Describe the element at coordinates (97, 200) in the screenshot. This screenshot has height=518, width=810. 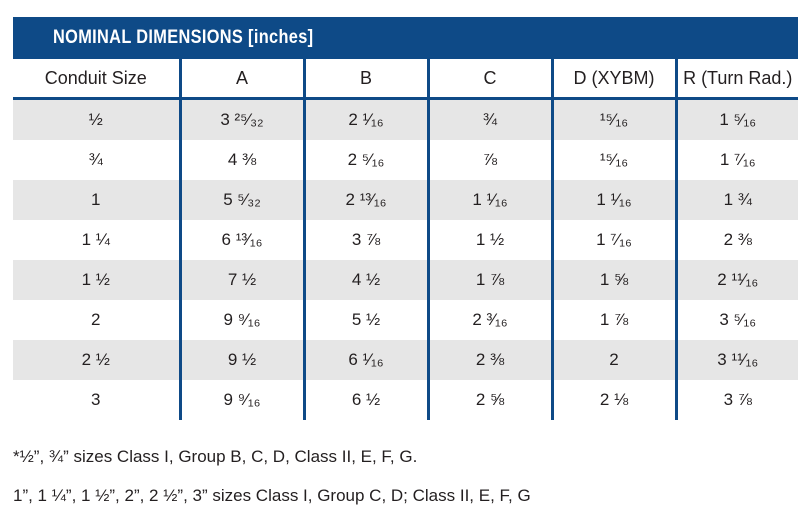
I see `cell-conduit-size: 1` at that location.